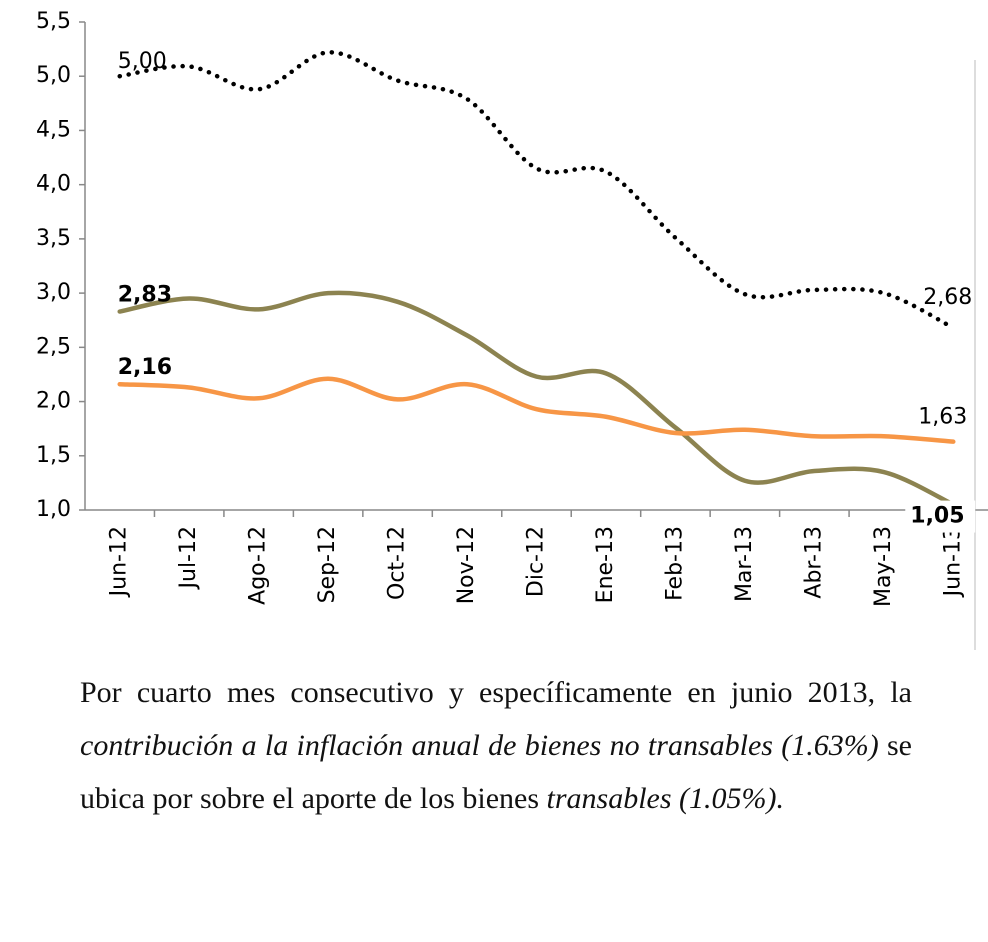 Image resolution: width=988 pixels, height=942 pixels. What do you see at coordinates (53, 346) in the screenshot?
I see `y-tick-label: 2,5` at bounding box center [53, 346].